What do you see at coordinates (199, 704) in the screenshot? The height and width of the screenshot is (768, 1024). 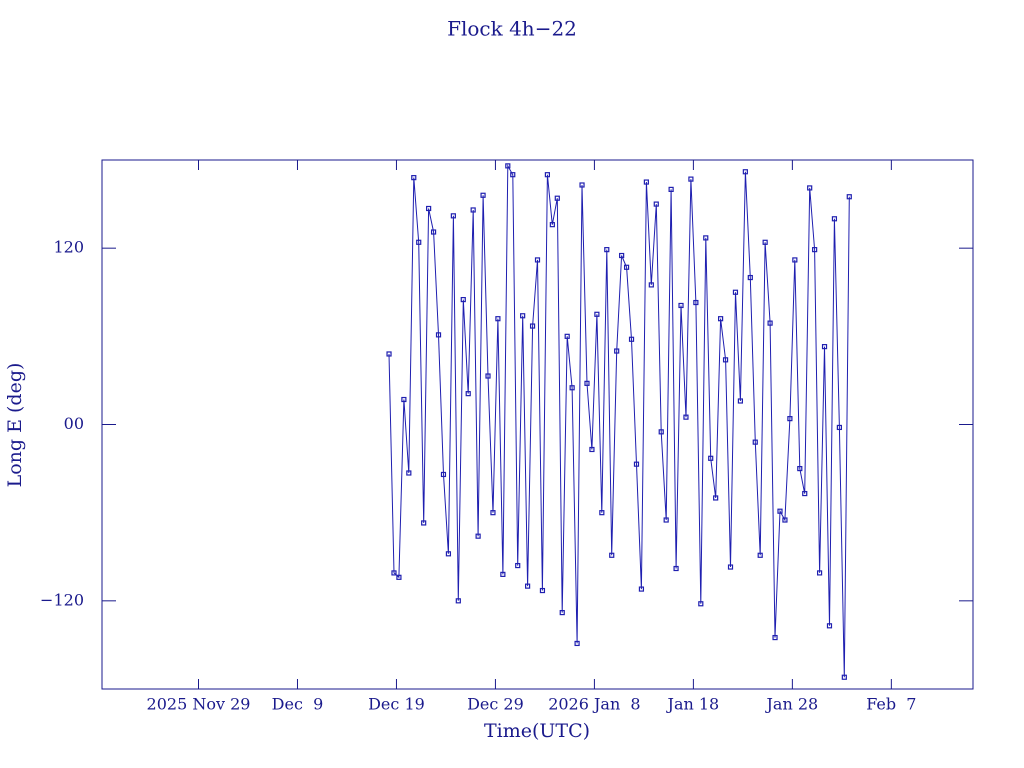 I see `x-tick-label: 2025 Nov 29` at bounding box center [199, 704].